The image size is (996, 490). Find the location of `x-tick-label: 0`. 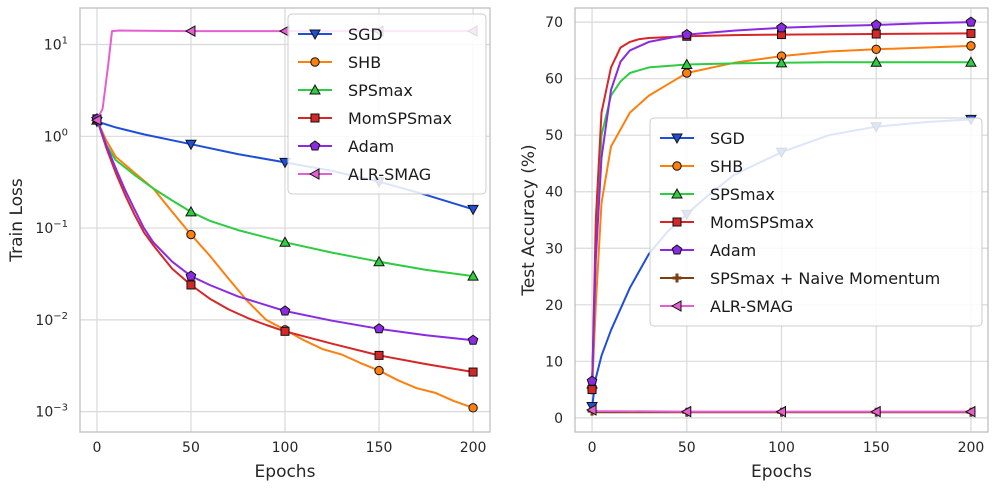

x-tick-label: 0 is located at coordinates (592, 448).